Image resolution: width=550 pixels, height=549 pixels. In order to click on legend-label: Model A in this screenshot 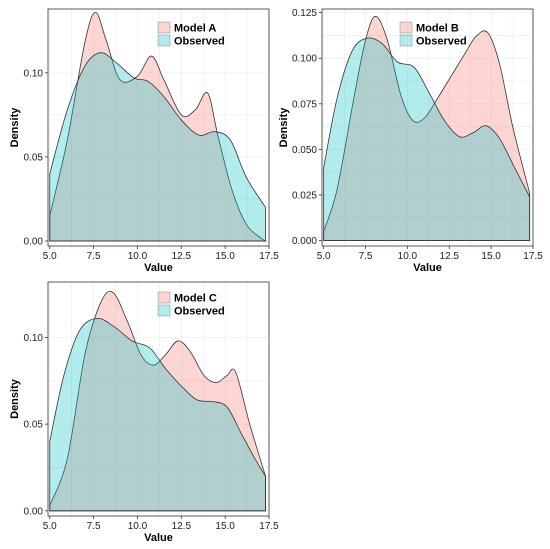, I will do `click(195, 29)`.